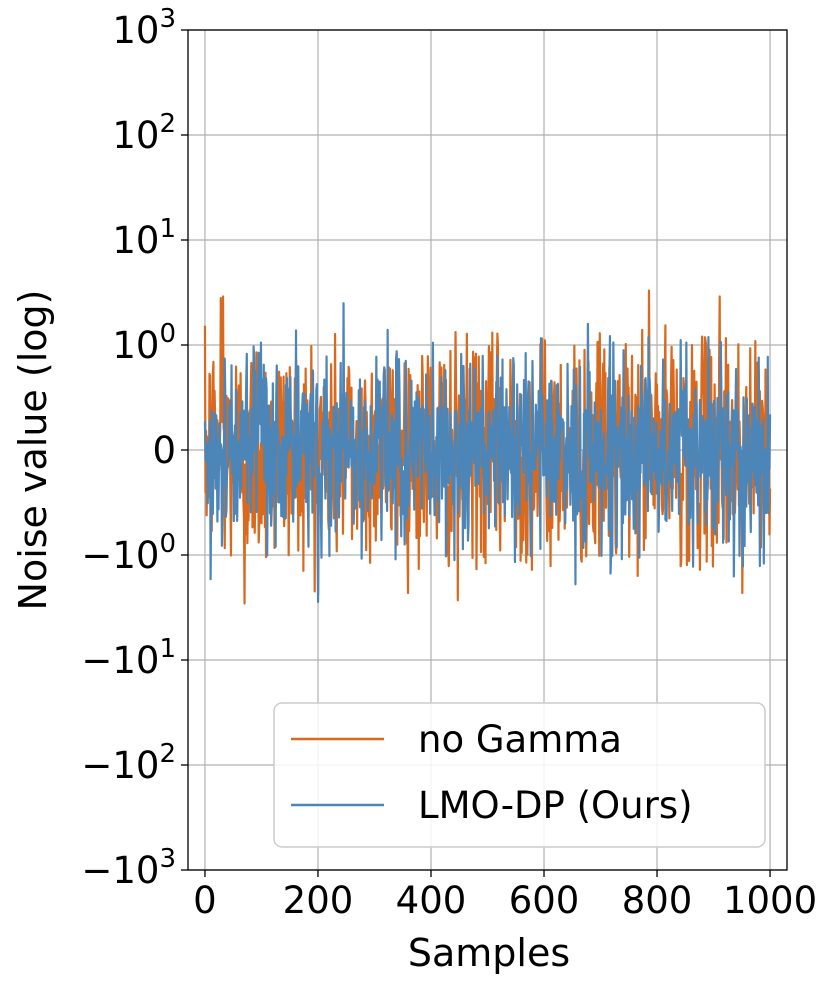 Image resolution: width=831 pixels, height=988 pixels. What do you see at coordinates (544, 900) in the screenshot?
I see `x-tick-label: 600` at bounding box center [544, 900].